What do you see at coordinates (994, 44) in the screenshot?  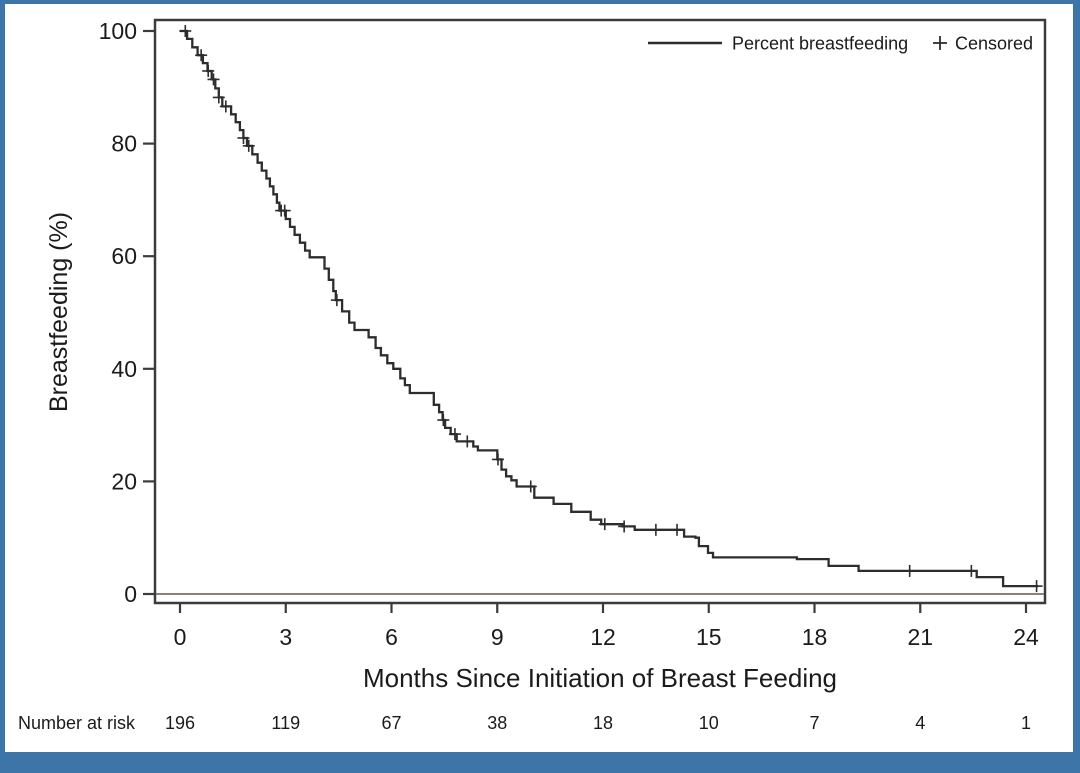 I see `legend-censored-label: Censored` at bounding box center [994, 44].